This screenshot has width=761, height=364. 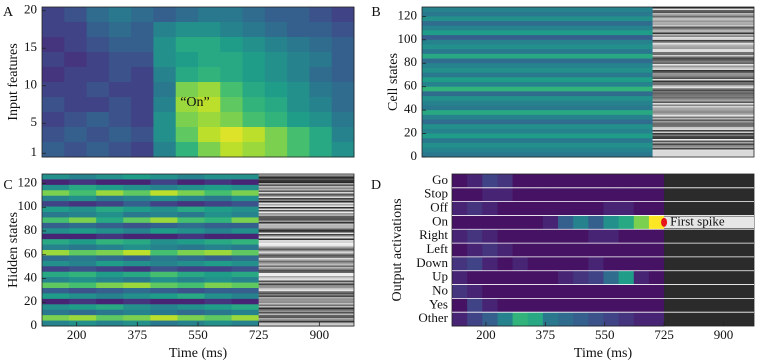 What do you see at coordinates (437, 248) in the screenshot?
I see `y-tick-label: Left` at bounding box center [437, 248].